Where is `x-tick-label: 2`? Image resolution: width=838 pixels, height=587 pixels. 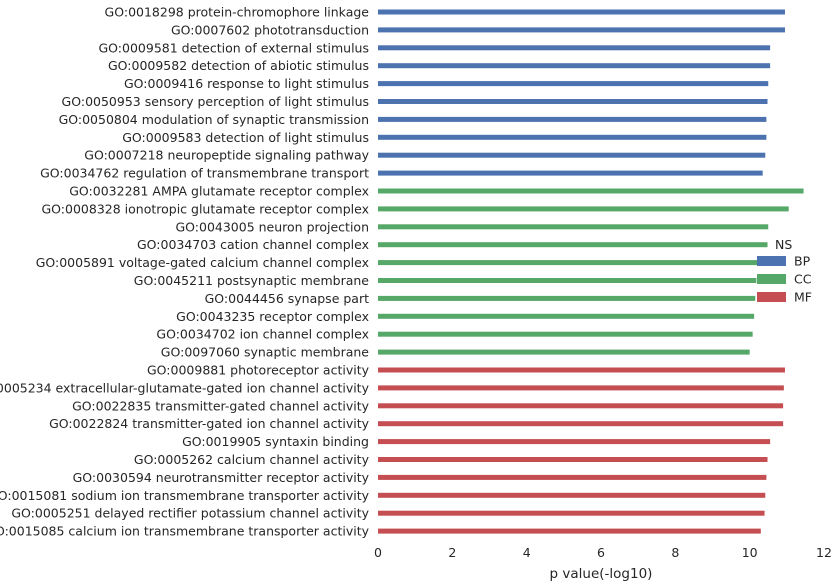 x-tick-label: 2 is located at coordinates (452, 552).